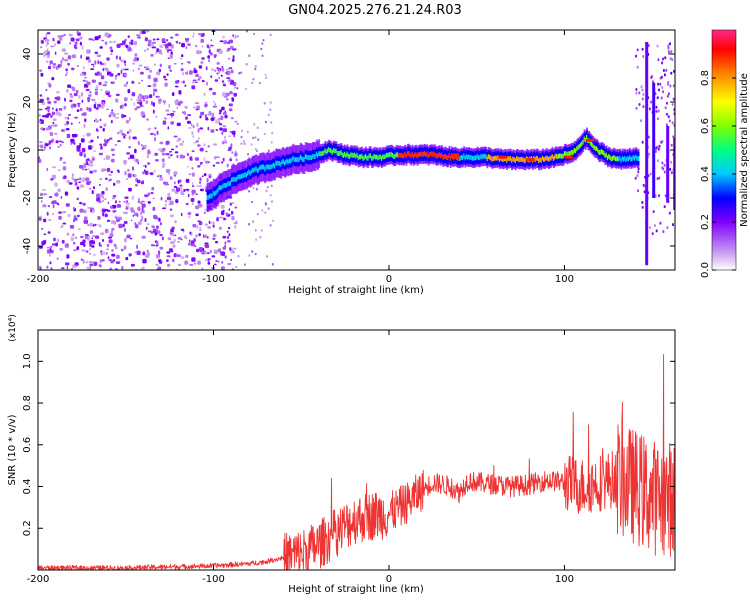 The height and width of the screenshot is (600, 750). What do you see at coordinates (356, 290) in the screenshot?
I see `spectrogram-xlabel: Height of straight line (km)` at bounding box center [356, 290].